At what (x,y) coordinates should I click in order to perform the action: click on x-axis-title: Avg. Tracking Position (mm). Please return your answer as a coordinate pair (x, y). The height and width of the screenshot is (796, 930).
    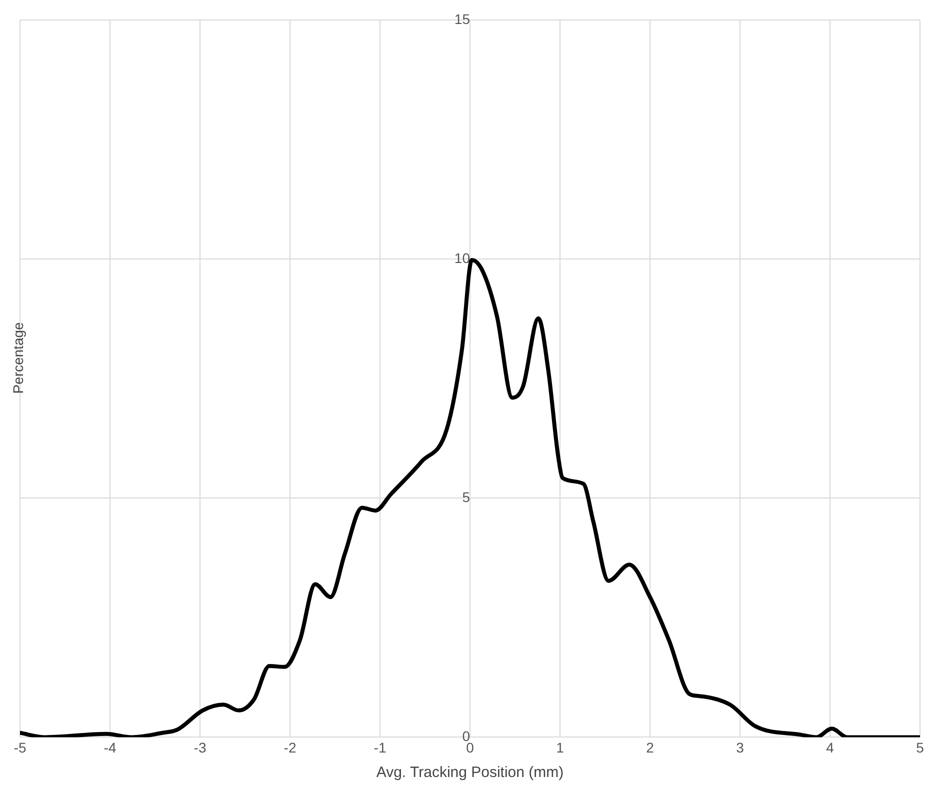
    Looking at the image, I should click on (470, 773).